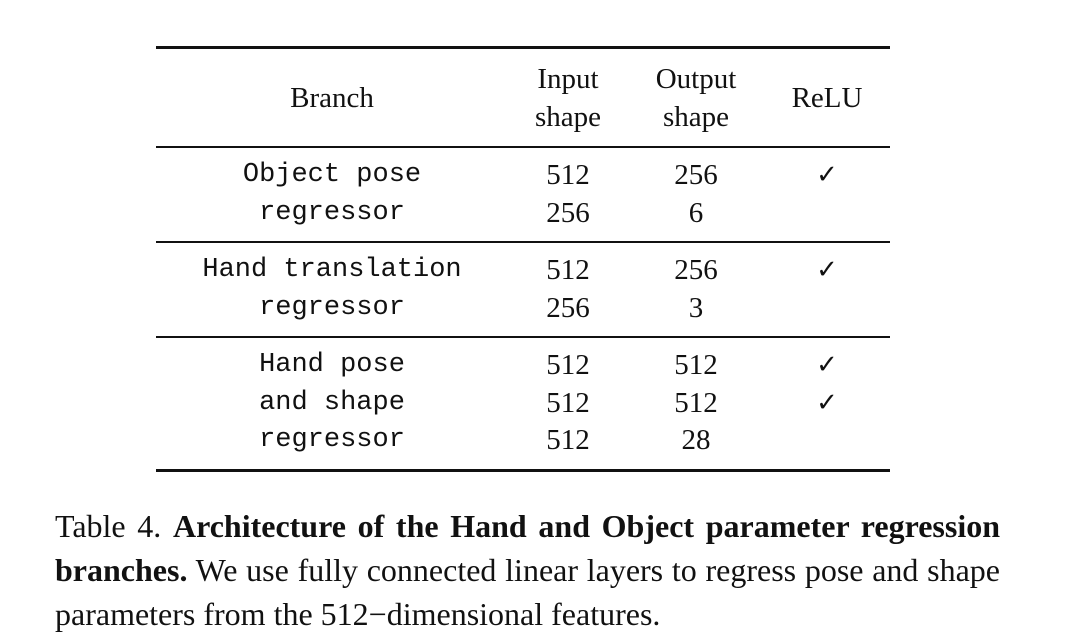  Describe the element at coordinates (696, 403) in the screenshot. I see `output-shape-cell: 512 512 28` at that location.